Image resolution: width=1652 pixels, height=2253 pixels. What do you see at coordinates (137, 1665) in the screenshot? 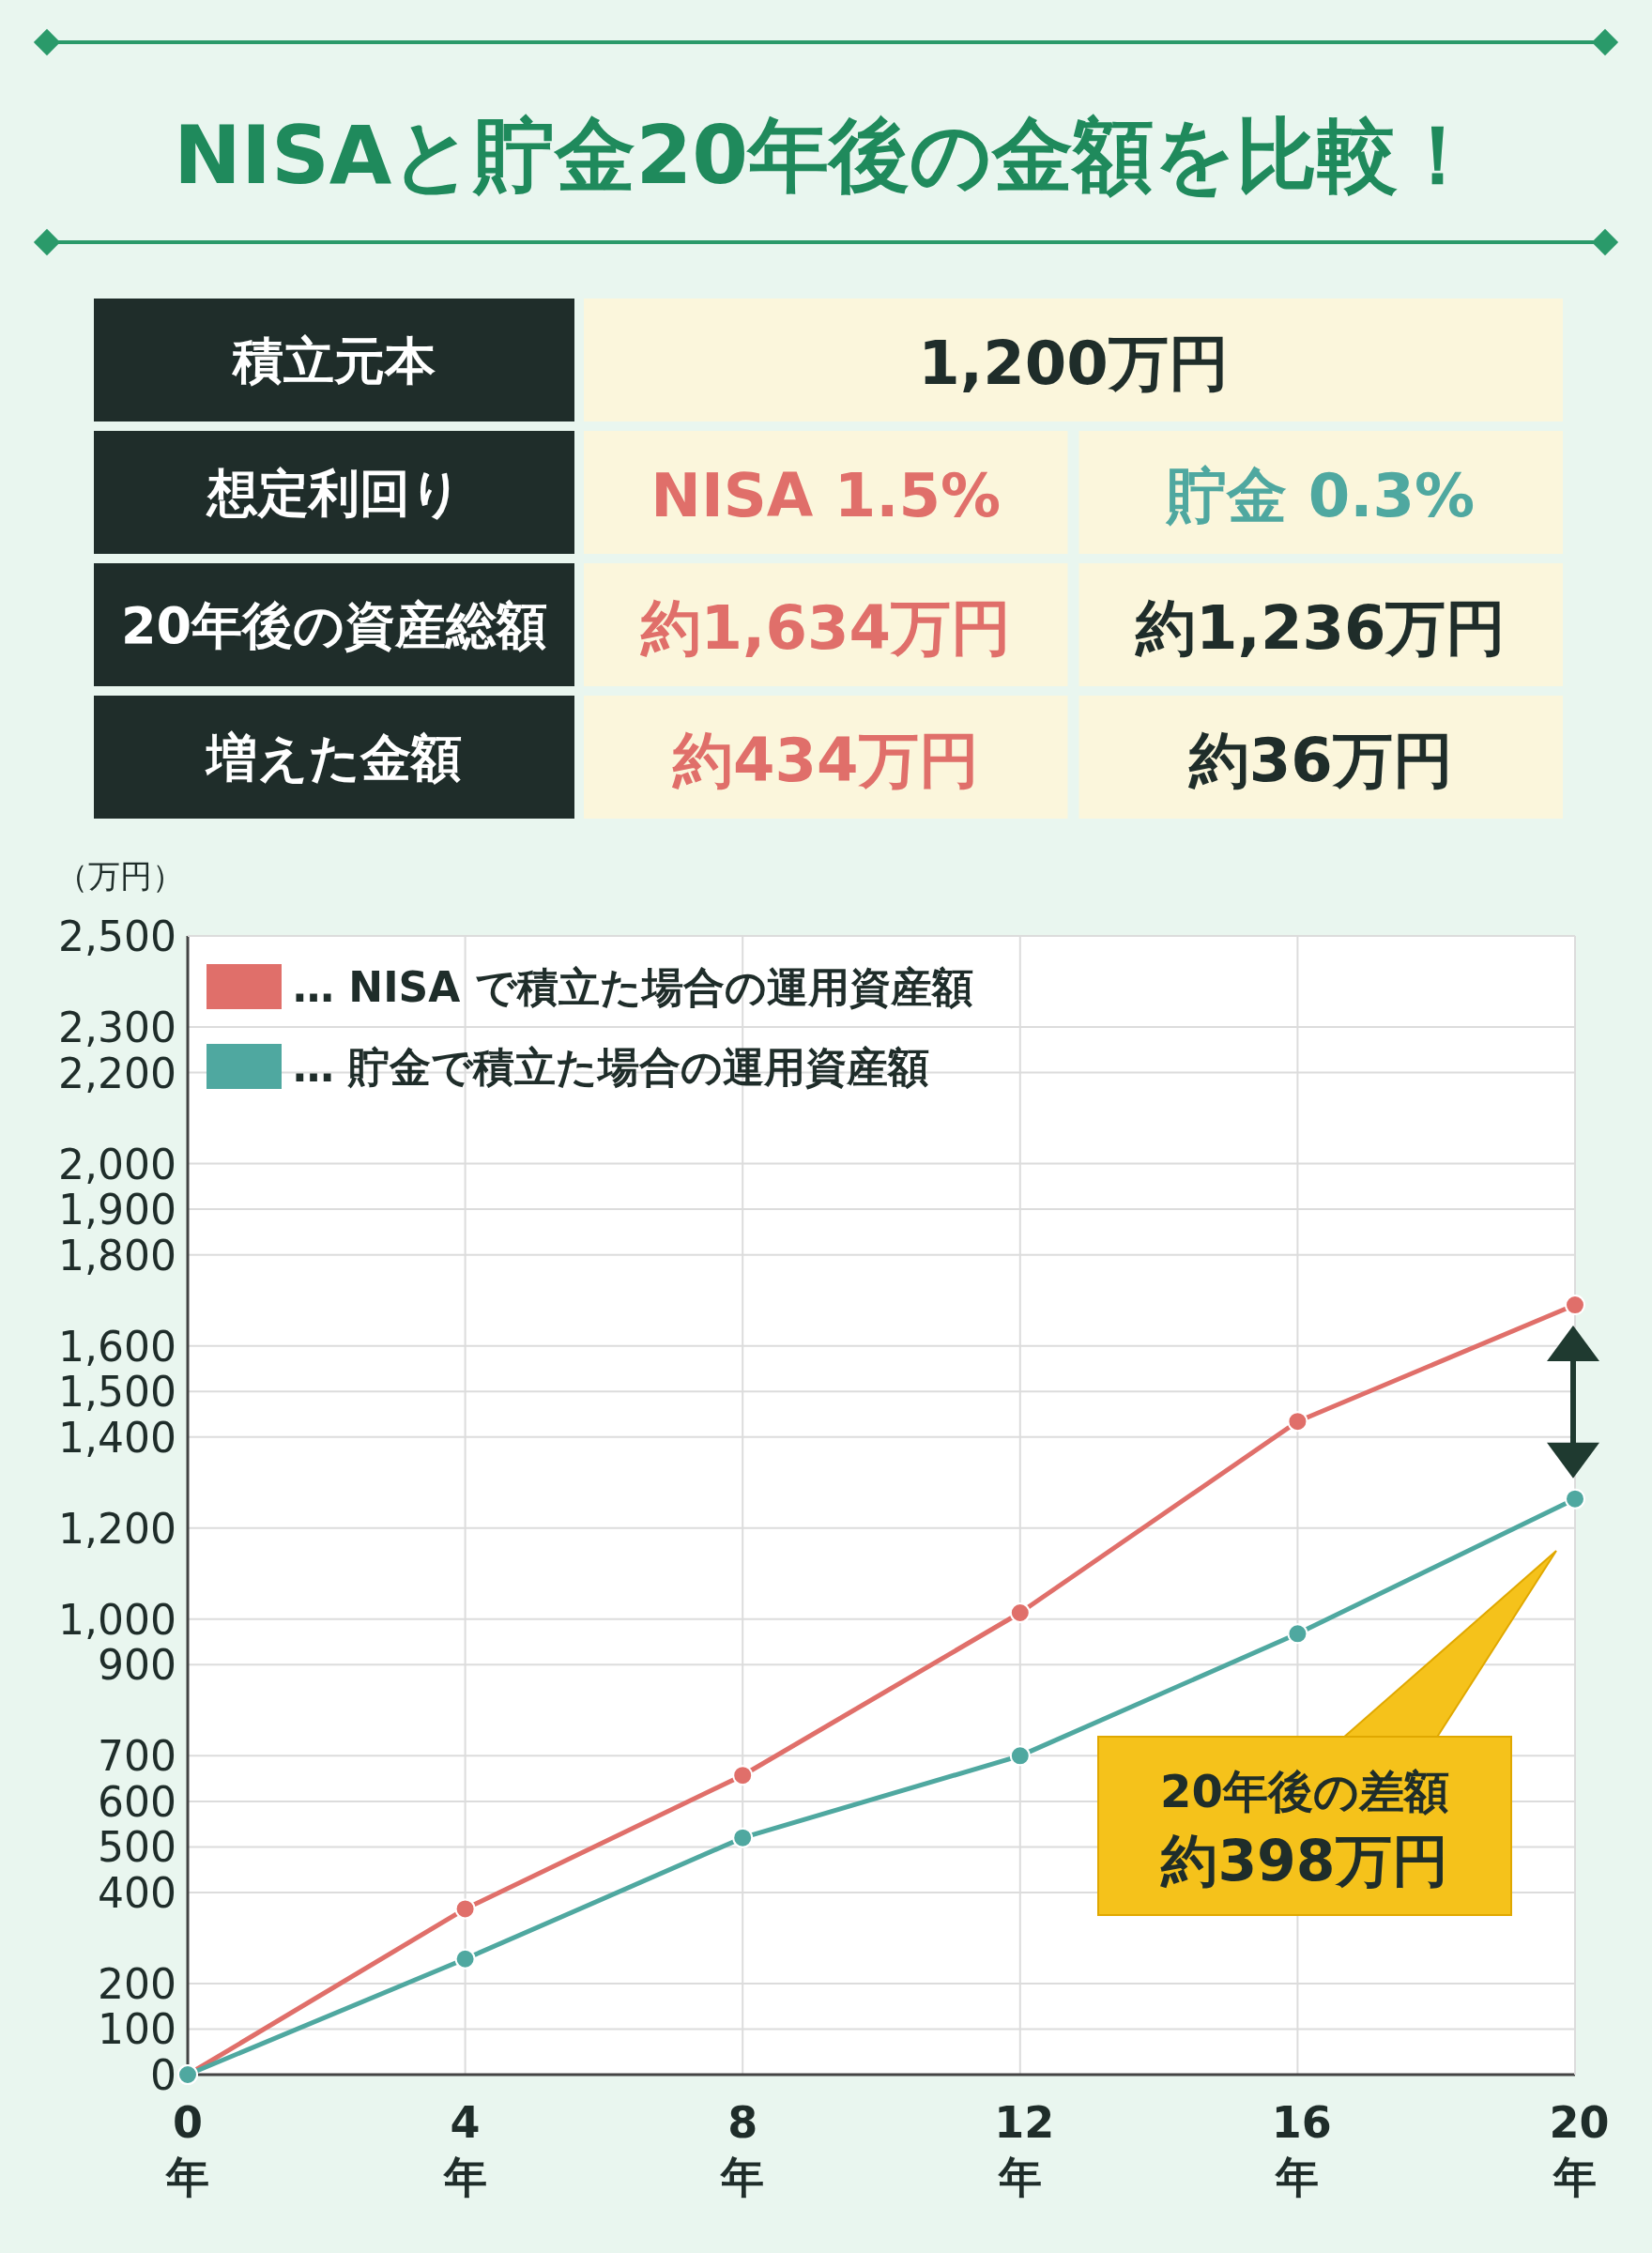
I see `y-tick-label: 900` at bounding box center [137, 1665].